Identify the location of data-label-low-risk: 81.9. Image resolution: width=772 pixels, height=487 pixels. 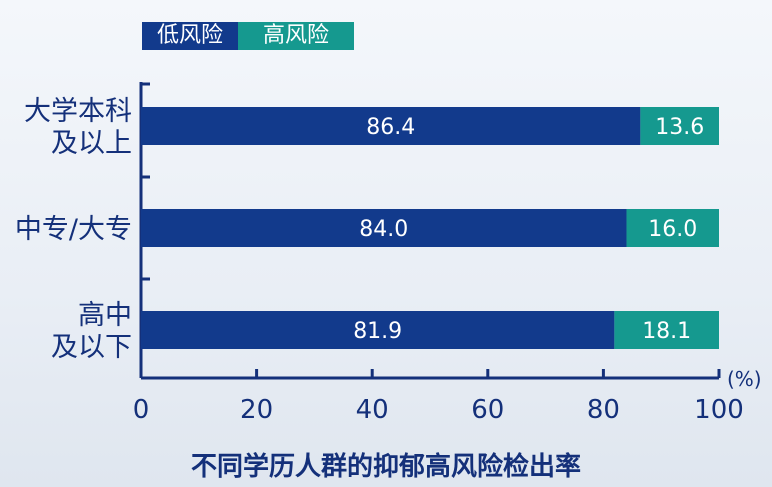
(377, 331).